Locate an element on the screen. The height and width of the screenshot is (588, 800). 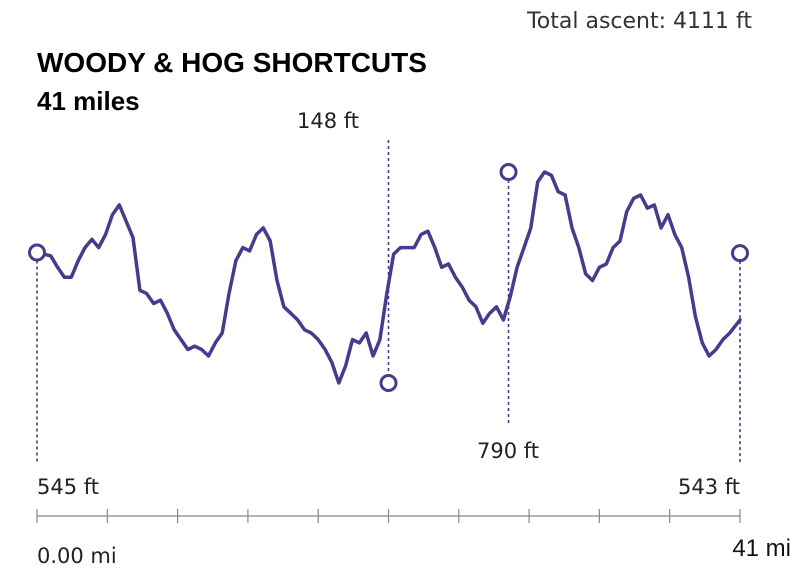
elevation-label: 148 ft is located at coordinates (328, 121).